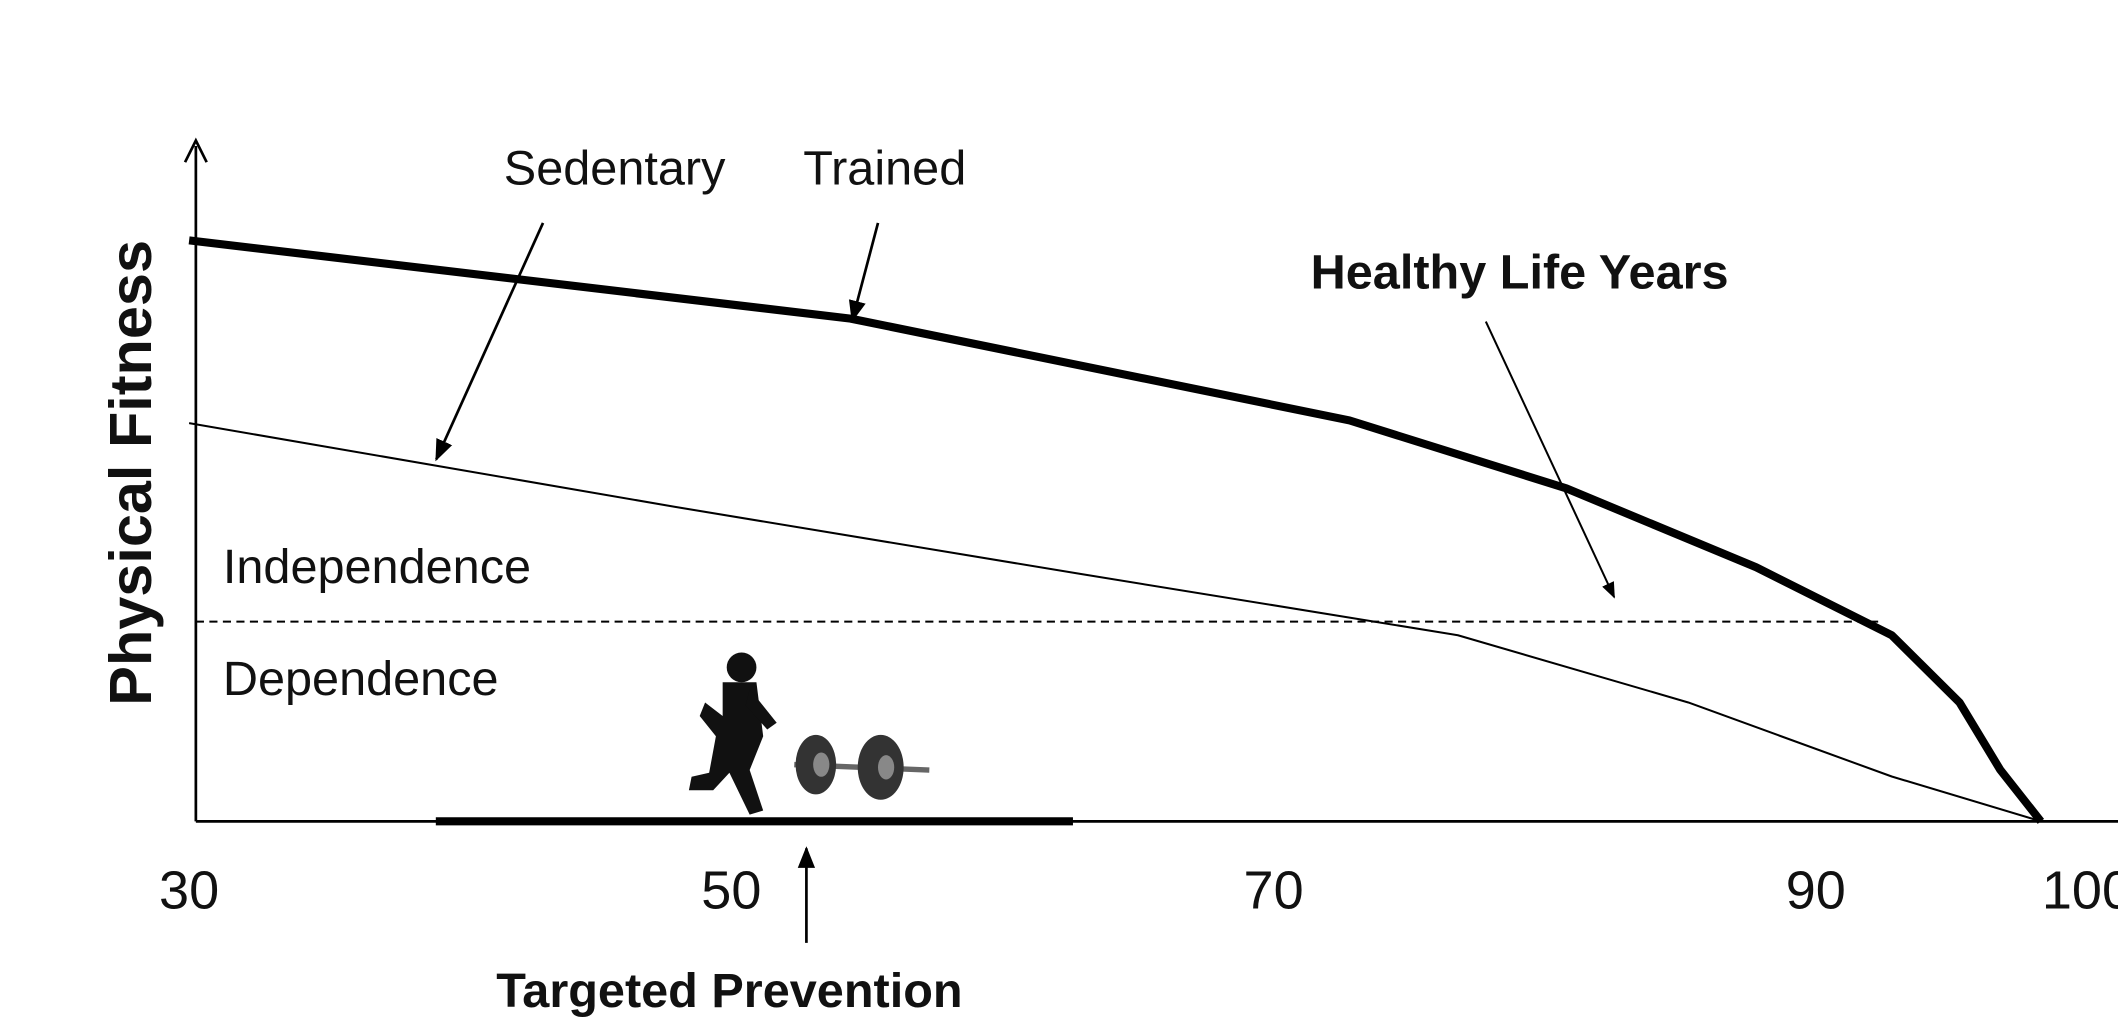 This screenshot has height=1020, width=2118. What do you see at coordinates (130, 473) in the screenshot?
I see `y-axis-label: Physical Fitness` at bounding box center [130, 473].